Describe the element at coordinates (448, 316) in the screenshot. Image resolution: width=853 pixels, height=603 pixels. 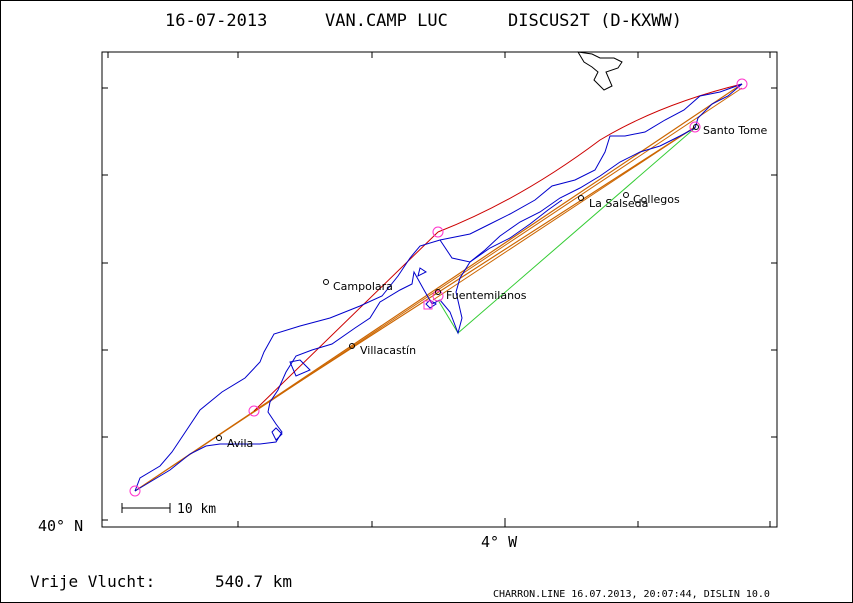
I see `closing-line-lower` at that location.